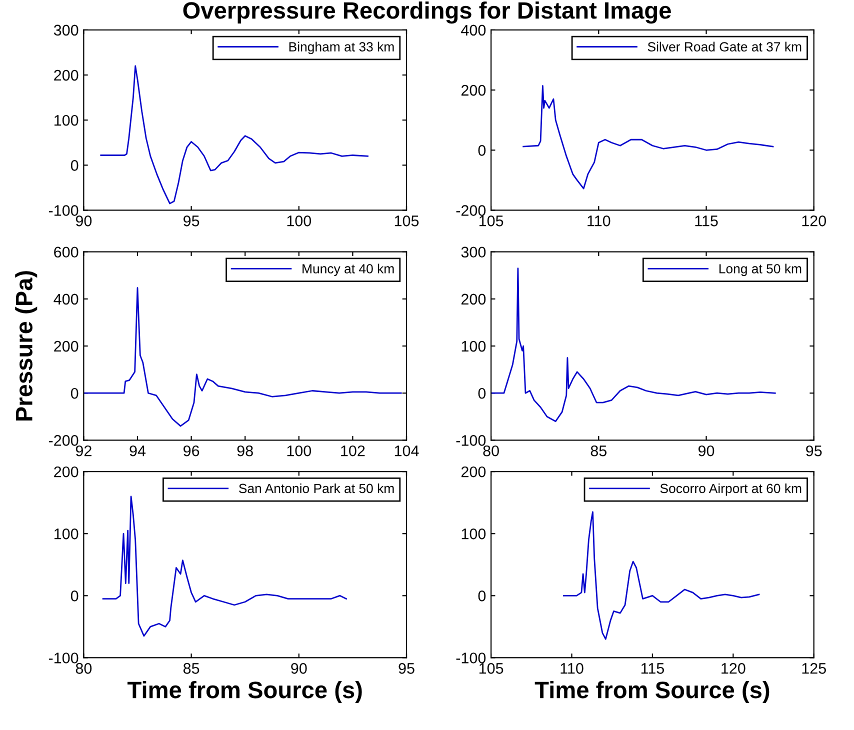 This screenshot has height=730, width=854. Describe the element at coordinates (731, 489) in the screenshot. I see `legend-label: Socorro Airport at 60 km` at that location.